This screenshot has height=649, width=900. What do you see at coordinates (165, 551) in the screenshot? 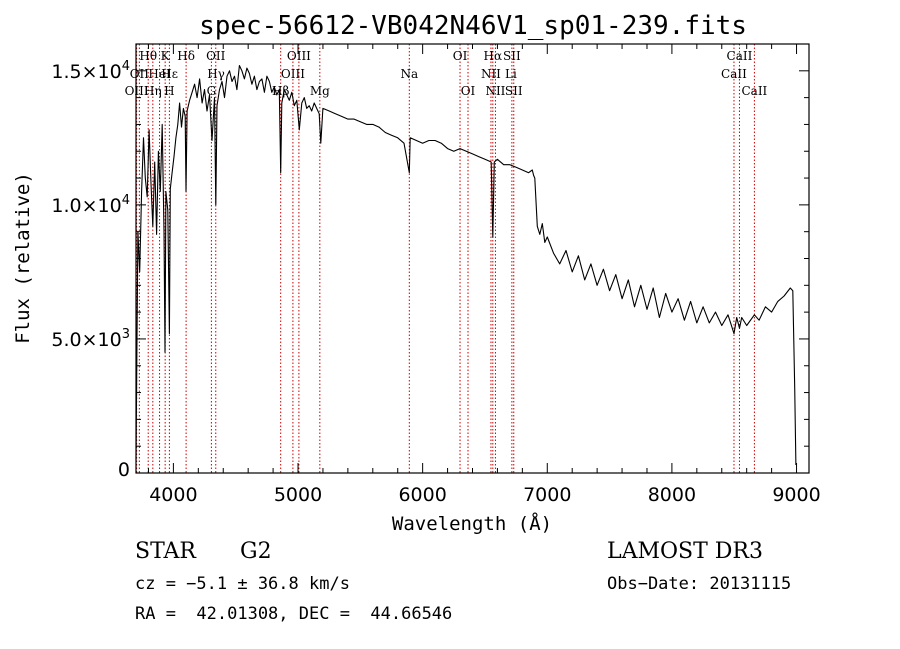
I see `object-class: STAR` at bounding box center [165, 551].